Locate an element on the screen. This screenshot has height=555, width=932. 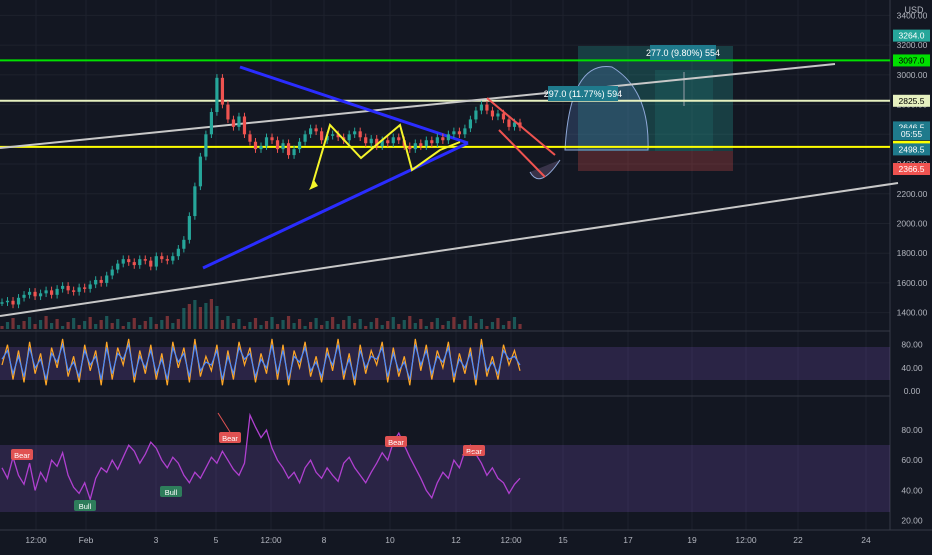
price-label: 05:55 is located at coordinates (911, 134).